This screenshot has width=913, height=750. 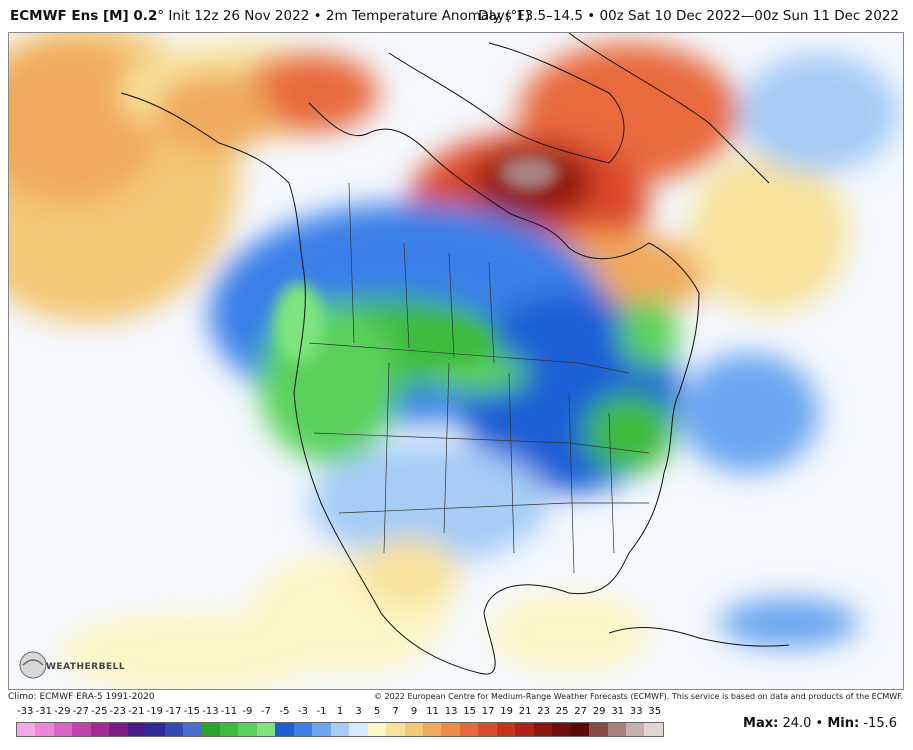 What do you see at coordinates (62, 711) in the screenshot?
I see `scale-label: -29` at bounding box center [62, 711].